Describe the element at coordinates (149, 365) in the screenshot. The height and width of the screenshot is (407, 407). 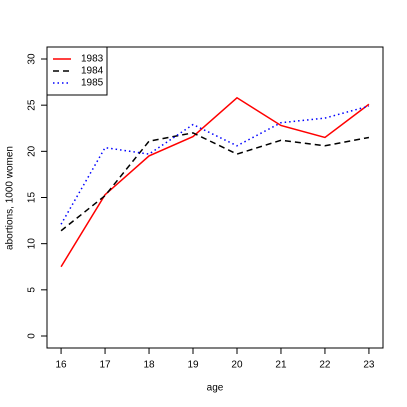
I see `x-tick-label: 18` at that location.